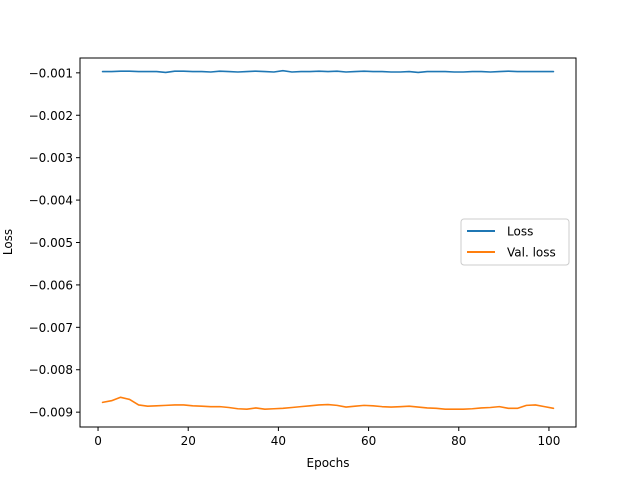  I want to click on y-tick-label: −0.005, so click(51, 243).